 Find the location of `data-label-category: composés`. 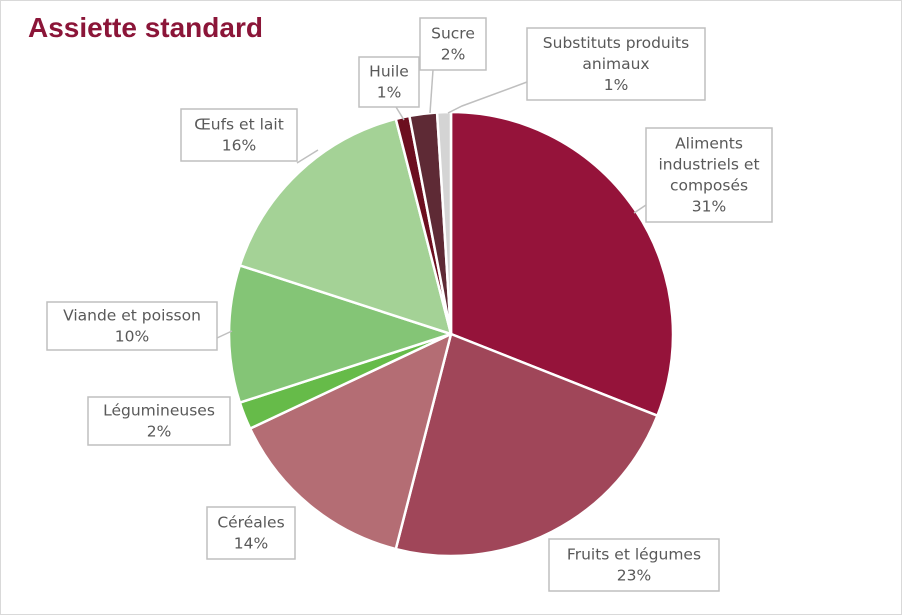

data-label-category: composés is located at coordinates (709, 186).